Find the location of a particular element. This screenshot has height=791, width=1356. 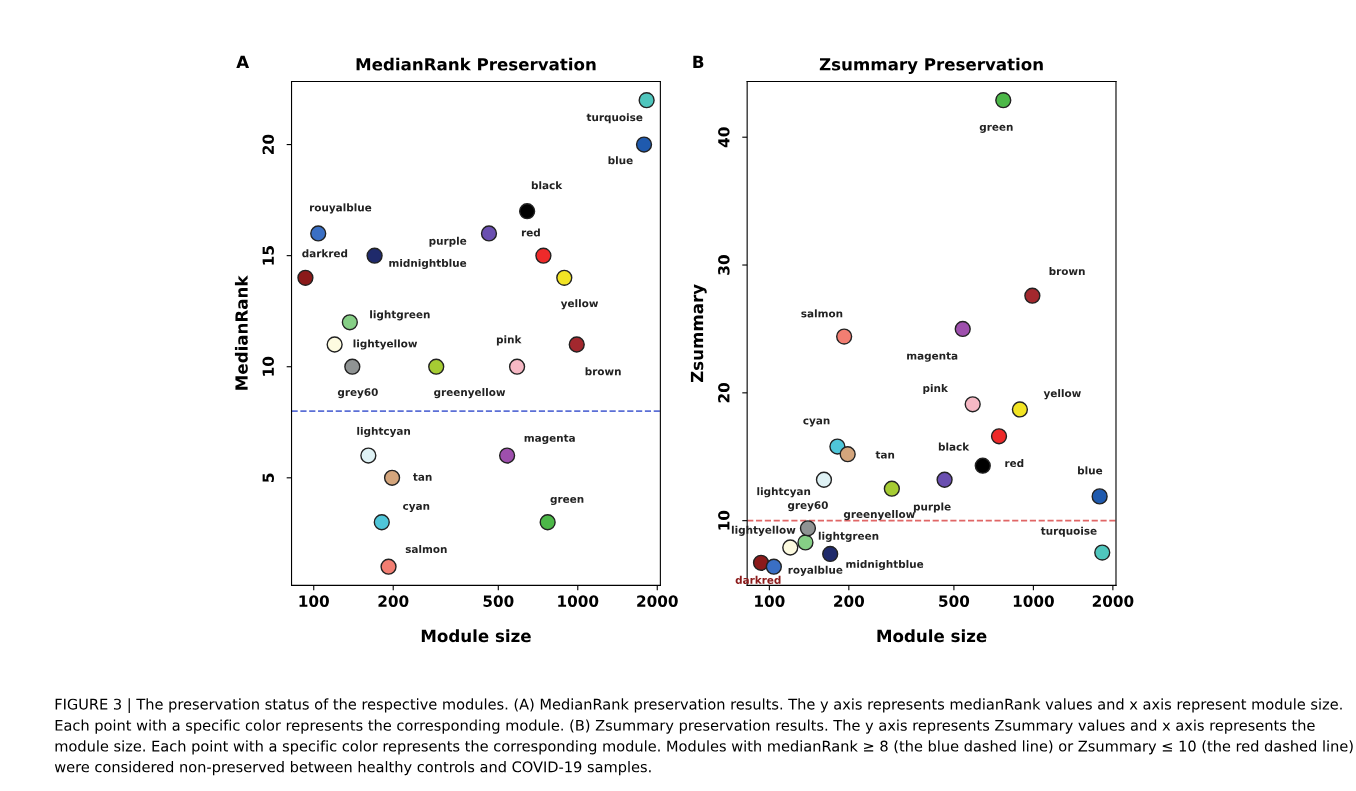

chart-title: Zsummary Preservation is located at coordinates (931, 65).